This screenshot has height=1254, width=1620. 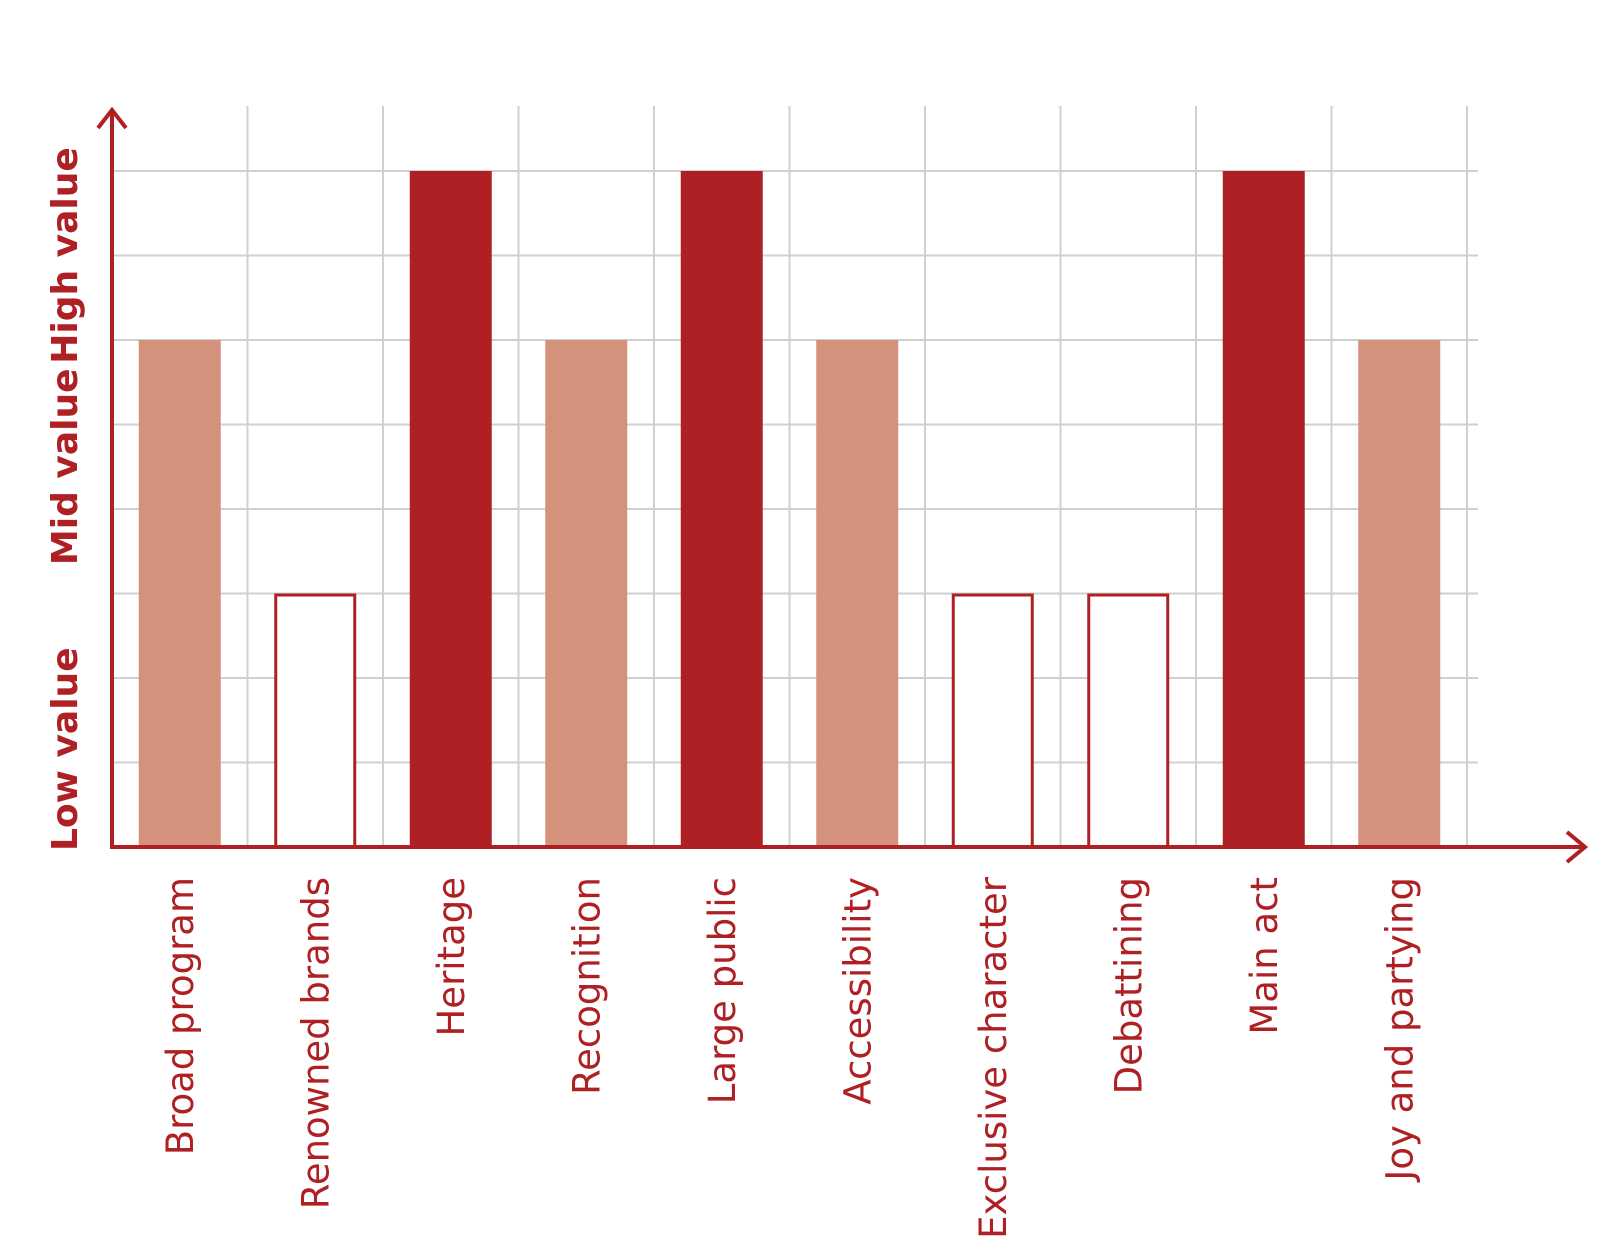 I want to click on category-label: Large public, so click(x=722, y=990).